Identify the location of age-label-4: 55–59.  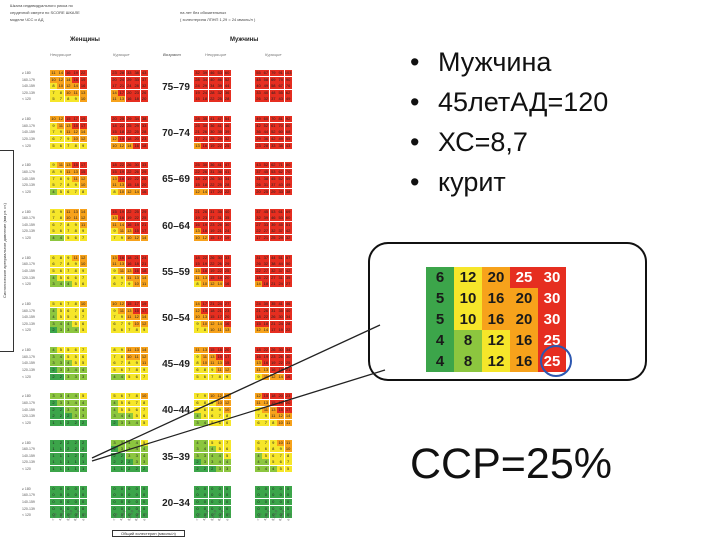
(176, 272).